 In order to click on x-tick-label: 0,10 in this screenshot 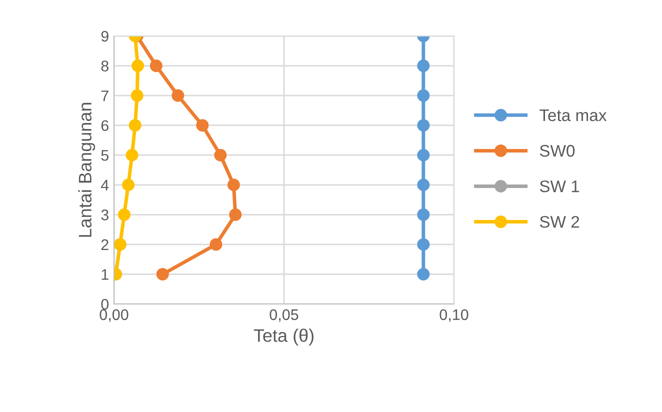, I will do `click(454, 315)`.